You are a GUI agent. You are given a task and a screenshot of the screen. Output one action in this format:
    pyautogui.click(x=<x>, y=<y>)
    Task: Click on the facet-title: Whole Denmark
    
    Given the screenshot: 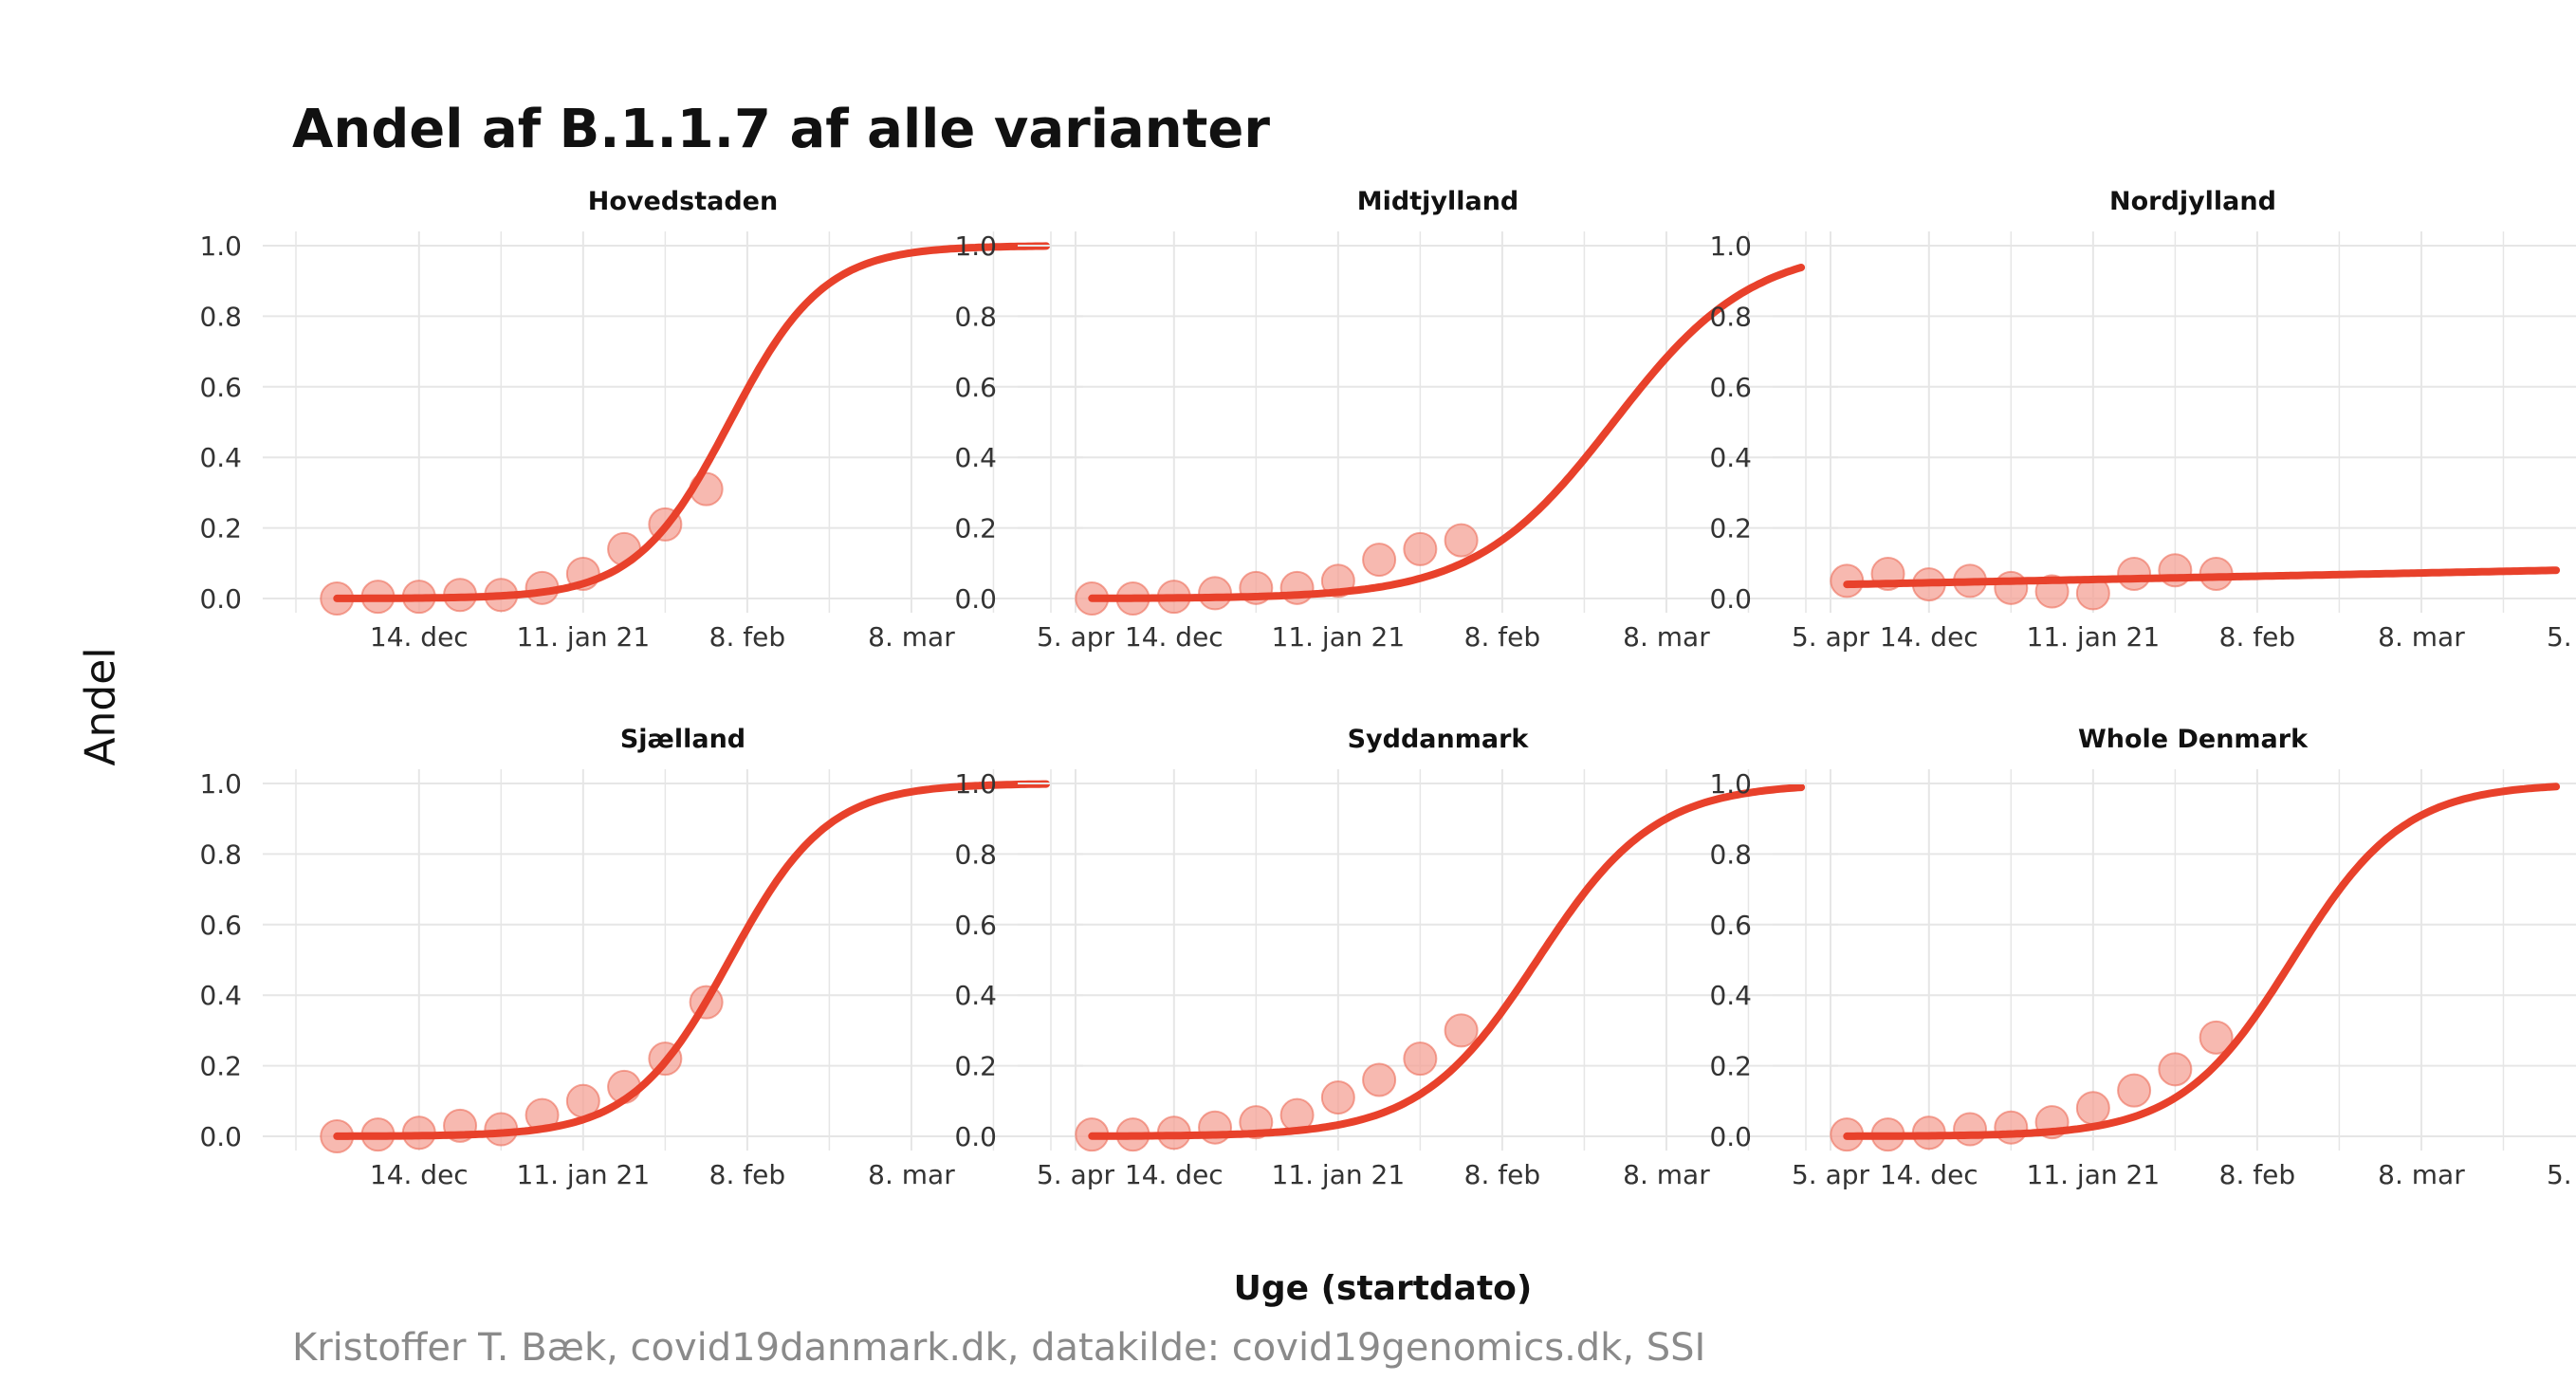 What is the action you would take?
    pyautogui.click(x=2193, y=739)
    